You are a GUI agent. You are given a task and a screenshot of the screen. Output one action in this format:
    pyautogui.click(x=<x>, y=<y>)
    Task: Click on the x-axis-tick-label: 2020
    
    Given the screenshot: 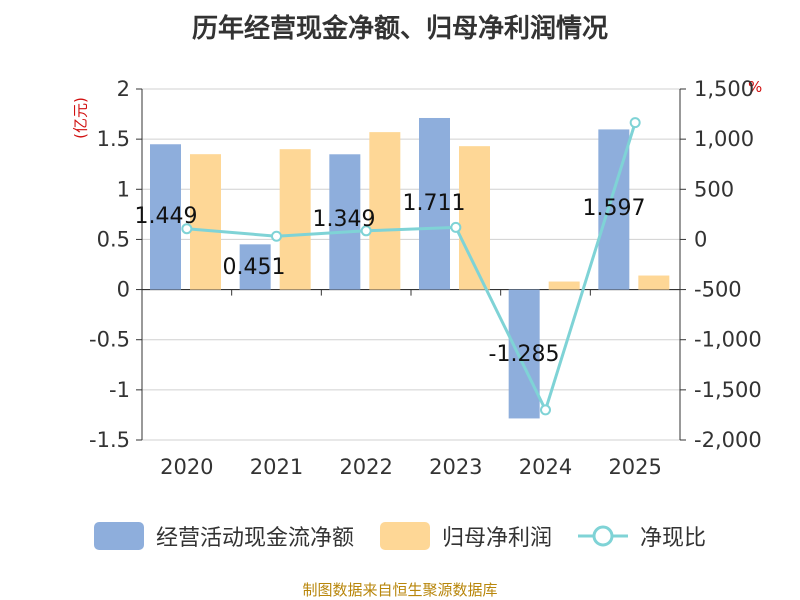 What is the action you would take?
    pyautogui.click(x=186, y=467)
    